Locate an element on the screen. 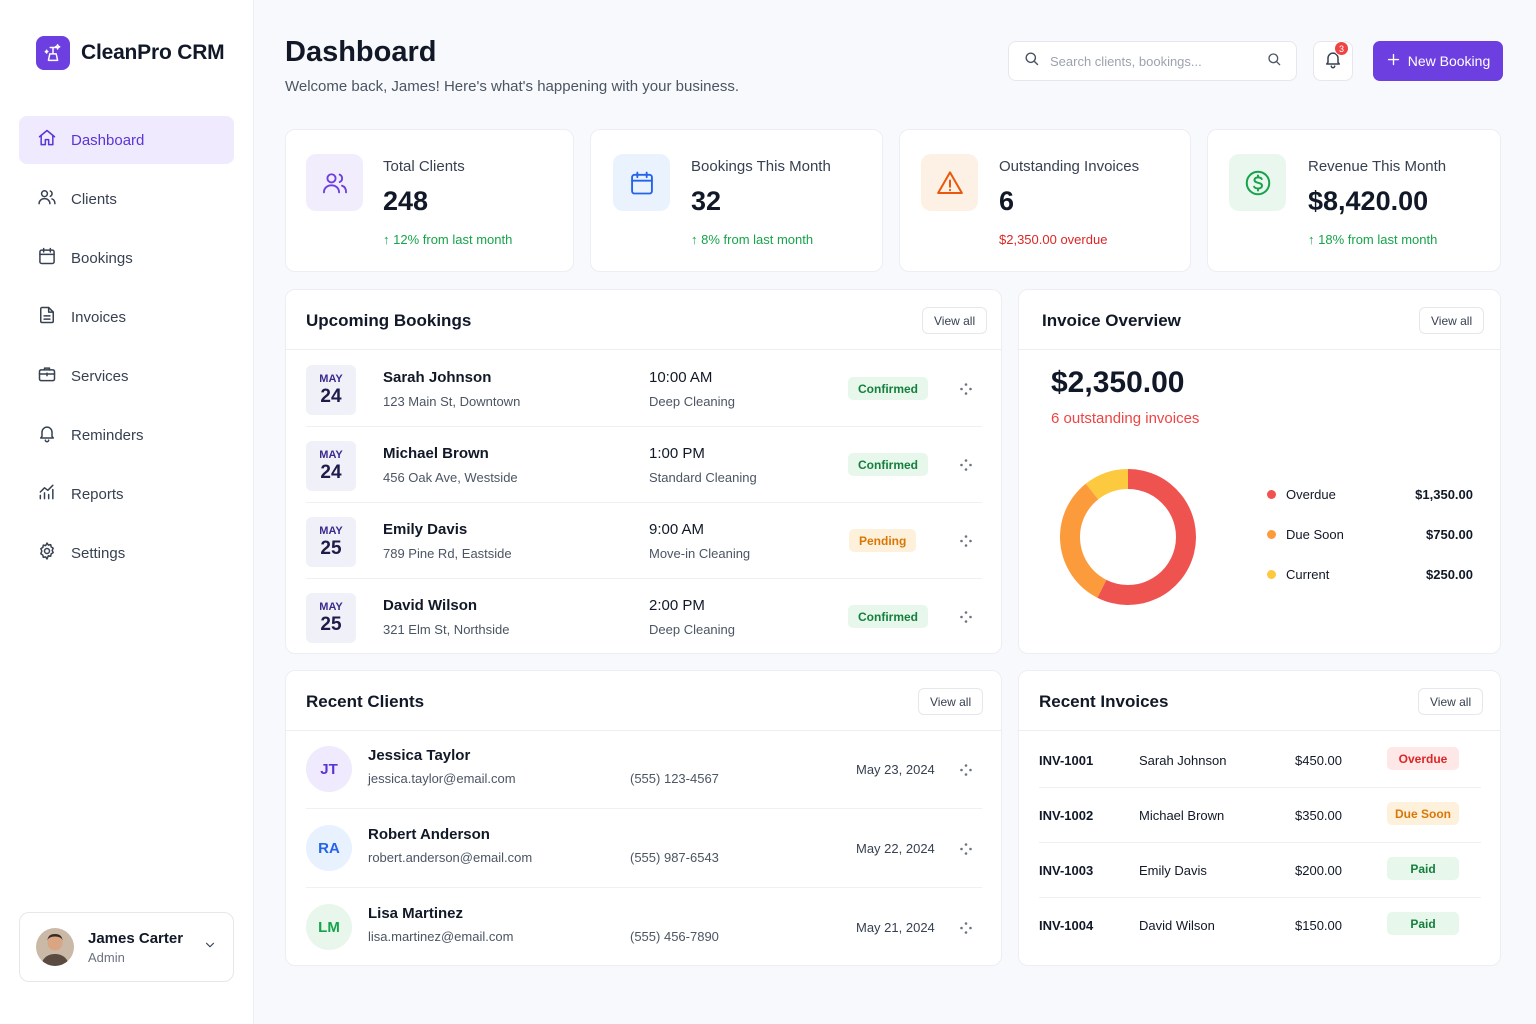 The image size is (1536, 1024). booking-time: 2:00 PM is located at coordinates (677, 605).